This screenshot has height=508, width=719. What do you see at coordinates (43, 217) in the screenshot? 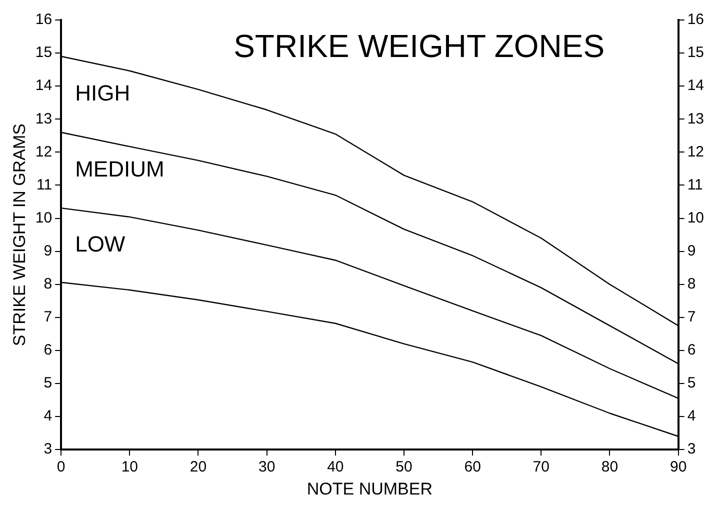
I see `y-tick-label: 10` at bounding box center [43, 217].